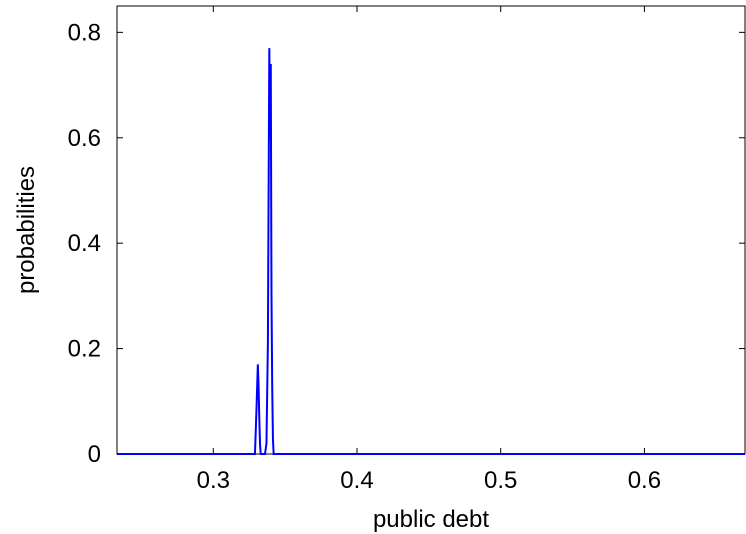  Describe the element at coordinates (84, 32) in the screenshot. I see `y-tick-label: 0.8` at that location.